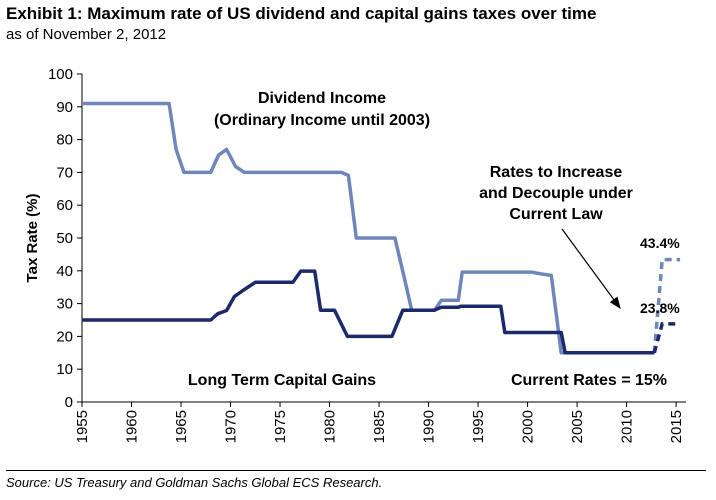 This screenshot has width=716, height=500. I want to click on dividend-end-label: 43.4%, so click(660, 243).